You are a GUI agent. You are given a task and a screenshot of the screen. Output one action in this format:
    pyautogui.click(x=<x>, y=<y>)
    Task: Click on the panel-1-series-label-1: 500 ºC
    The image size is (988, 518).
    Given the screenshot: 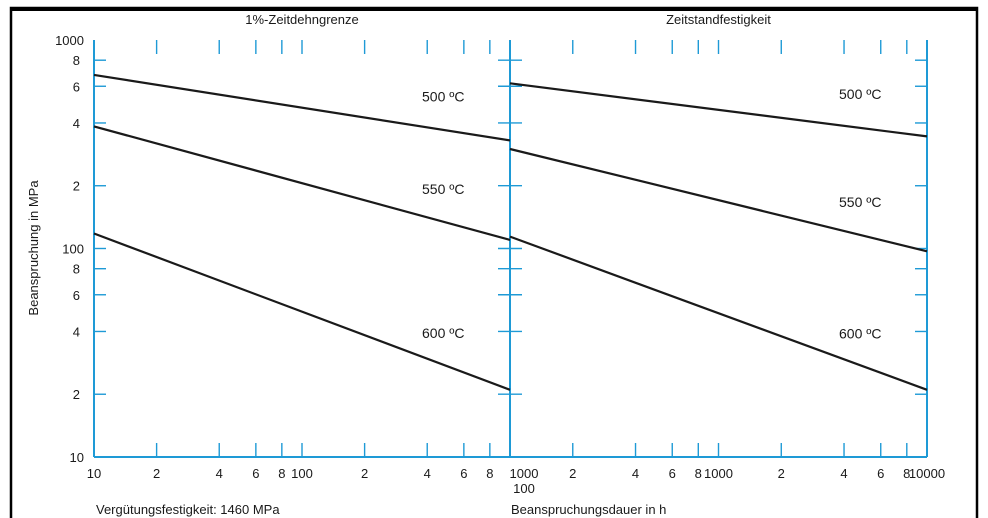 What is the action you would take?
    pyautogui.click(x=443, y=96)
    